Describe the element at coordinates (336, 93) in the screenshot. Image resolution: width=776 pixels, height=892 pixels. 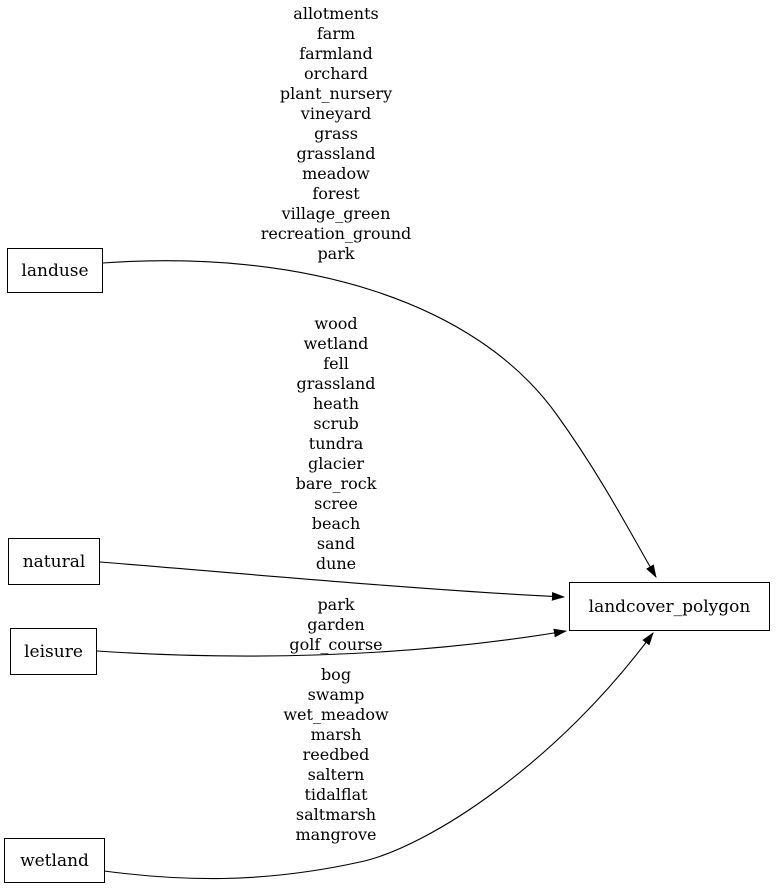
I see `edge-label-line: plant_nursery` at that location.